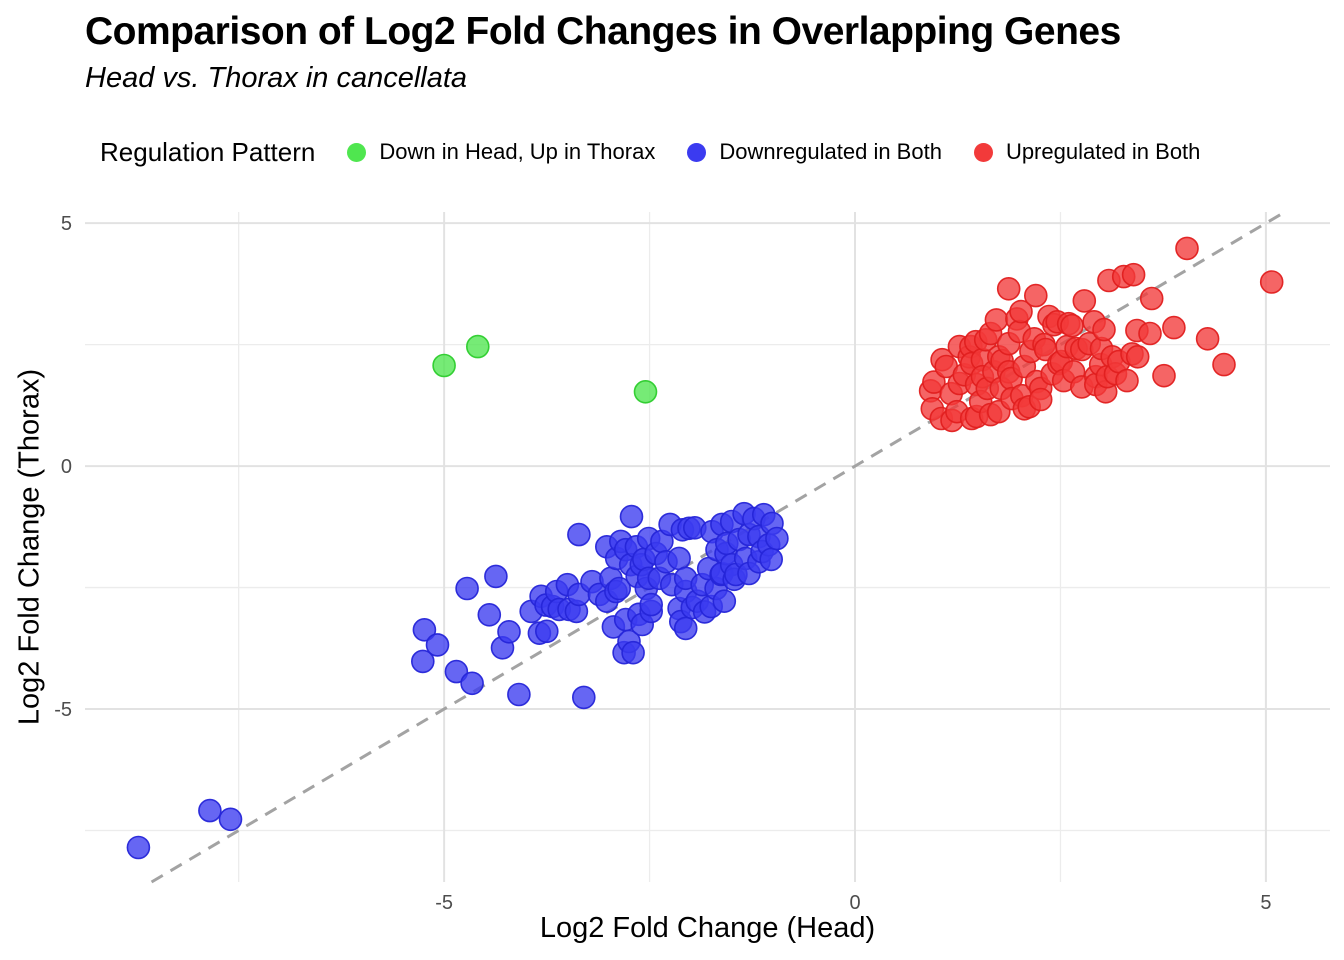 This screenshot has width=1344, height=960. What do you see at coordinates (830, 151) in the screenshot?
I see `legend-label: Downregulated in Both` at bounding box center [830, 151].